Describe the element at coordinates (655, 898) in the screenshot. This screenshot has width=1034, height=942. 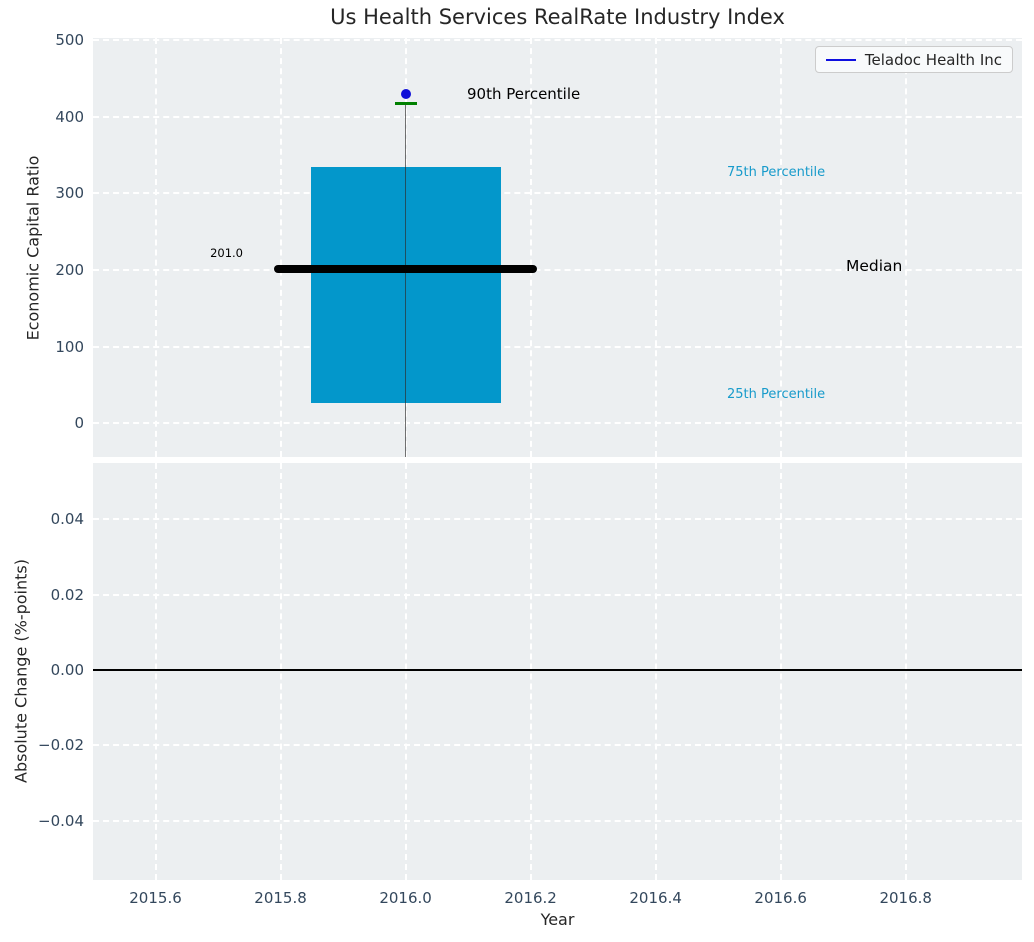
I see `x-tick-label: 2016.4` at that location.